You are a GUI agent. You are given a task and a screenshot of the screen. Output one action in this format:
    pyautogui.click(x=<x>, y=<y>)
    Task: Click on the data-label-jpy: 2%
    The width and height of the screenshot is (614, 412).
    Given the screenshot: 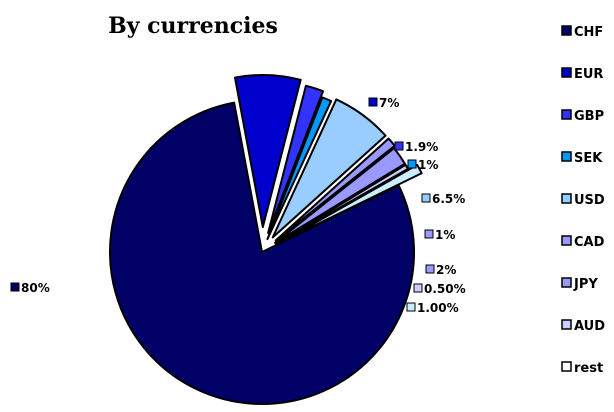 What is the action you would take?
    pyautogui.click(x=446, y=270)
    